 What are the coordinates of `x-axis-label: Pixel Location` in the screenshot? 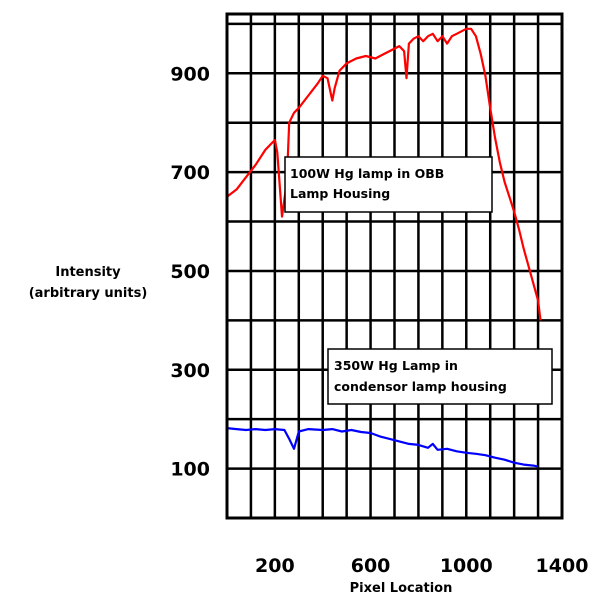 It's located at (401, 588).